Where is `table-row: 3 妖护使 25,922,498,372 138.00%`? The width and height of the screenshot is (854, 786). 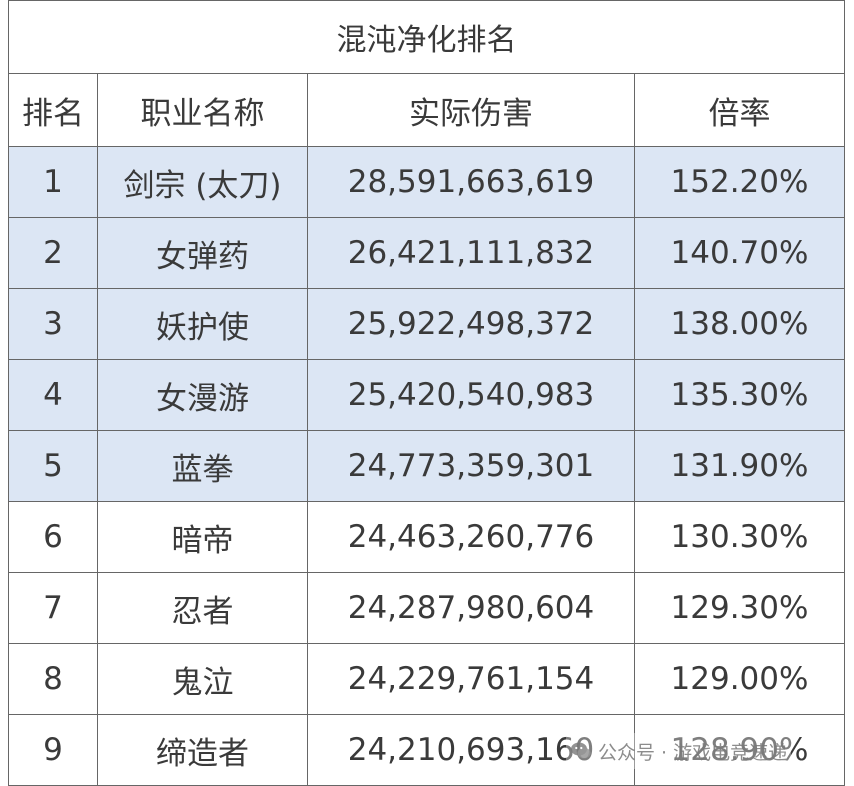 table-row: 3 妖护使 25,922,498,372 138.00% is located at coordinates (426, 324).